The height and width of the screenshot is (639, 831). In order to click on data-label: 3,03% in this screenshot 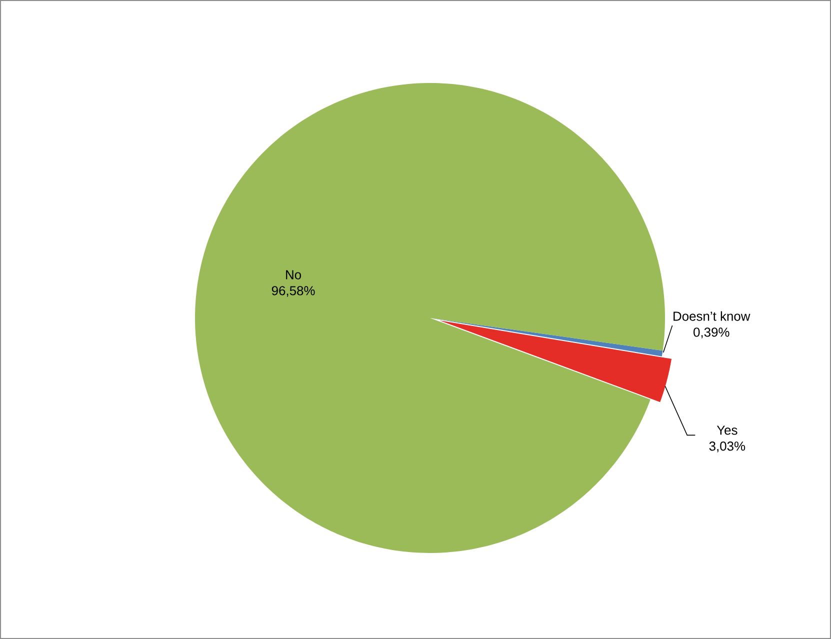, I will do `click(727, 447)`.